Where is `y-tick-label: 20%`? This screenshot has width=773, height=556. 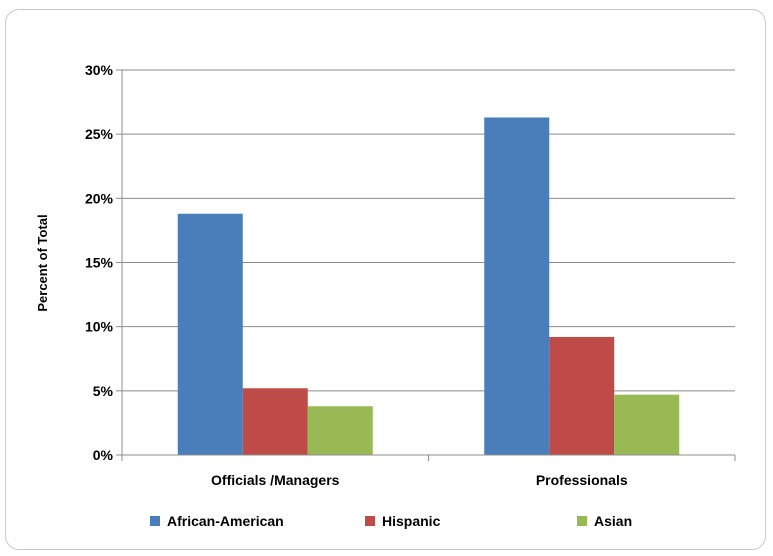
y-tick-label: 20% is located at coordinates (99, 198).